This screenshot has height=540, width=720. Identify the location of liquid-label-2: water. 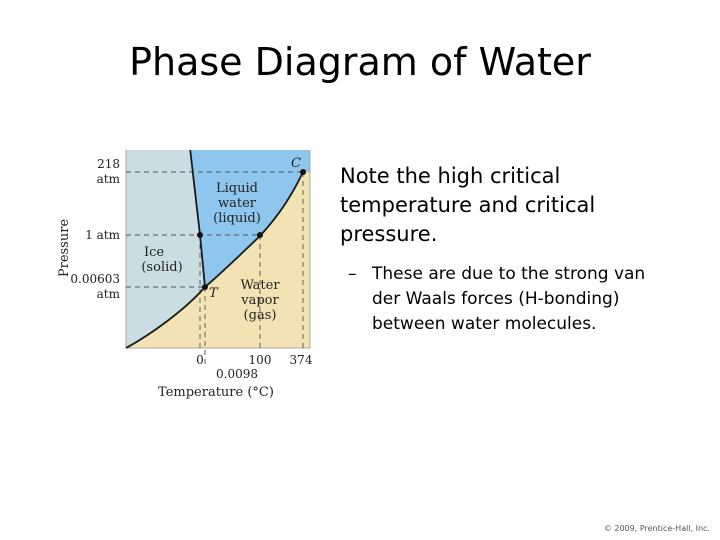
(237, 203).